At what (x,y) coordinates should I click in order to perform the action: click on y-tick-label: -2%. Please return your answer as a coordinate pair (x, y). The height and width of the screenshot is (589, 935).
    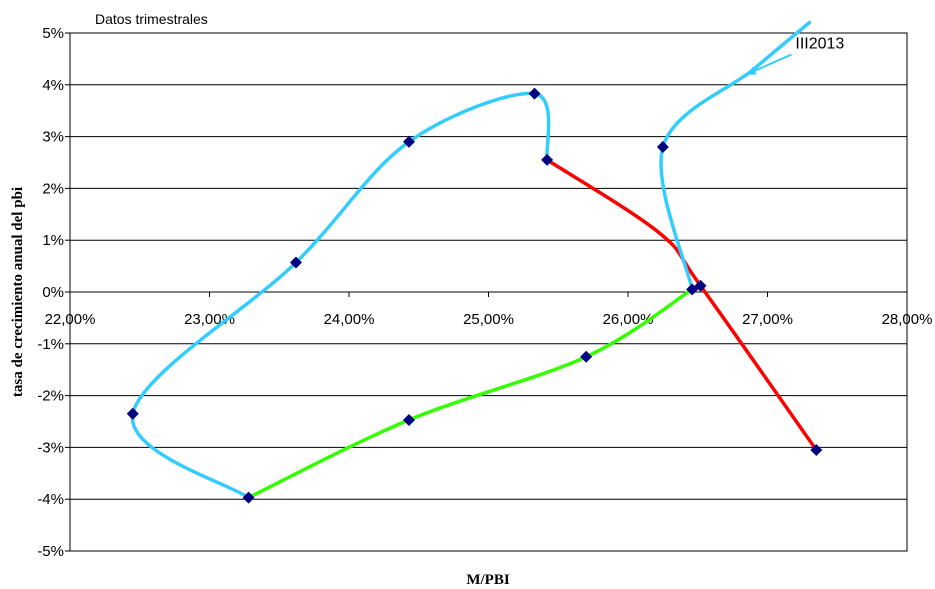
    Looking at the image, I should click on (50, 396).